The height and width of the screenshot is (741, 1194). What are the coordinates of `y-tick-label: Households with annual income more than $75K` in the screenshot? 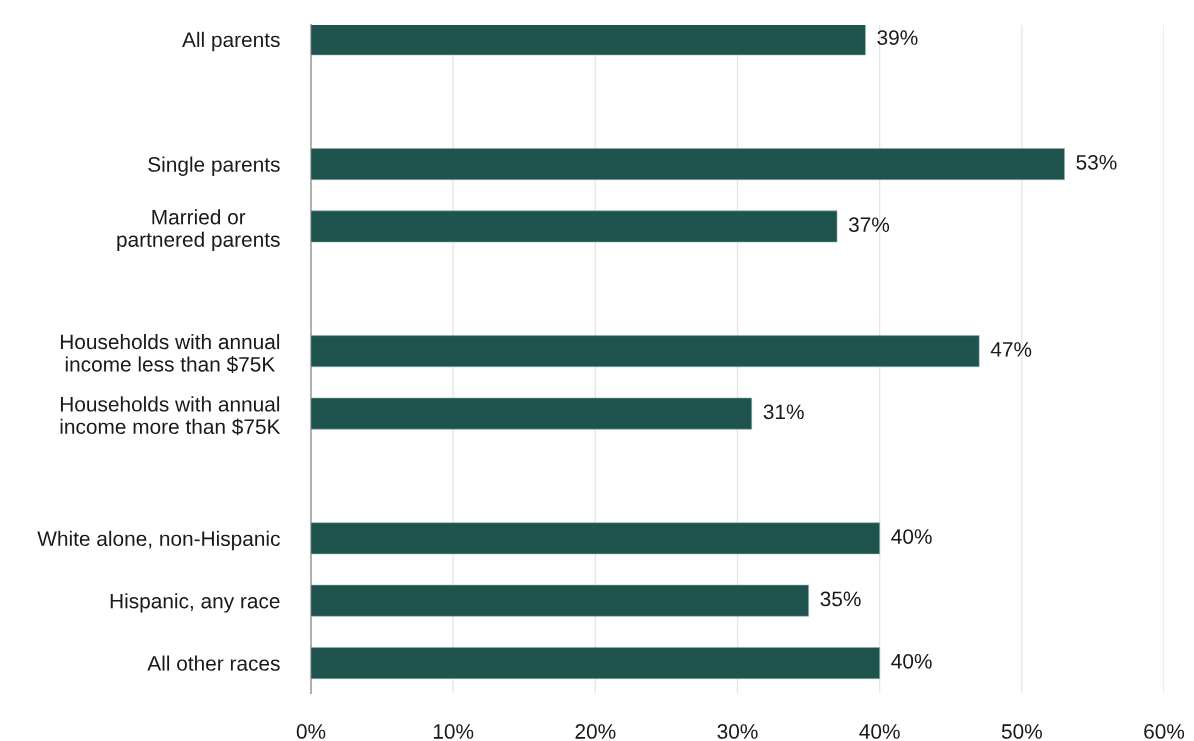 It's located at (170, 416).